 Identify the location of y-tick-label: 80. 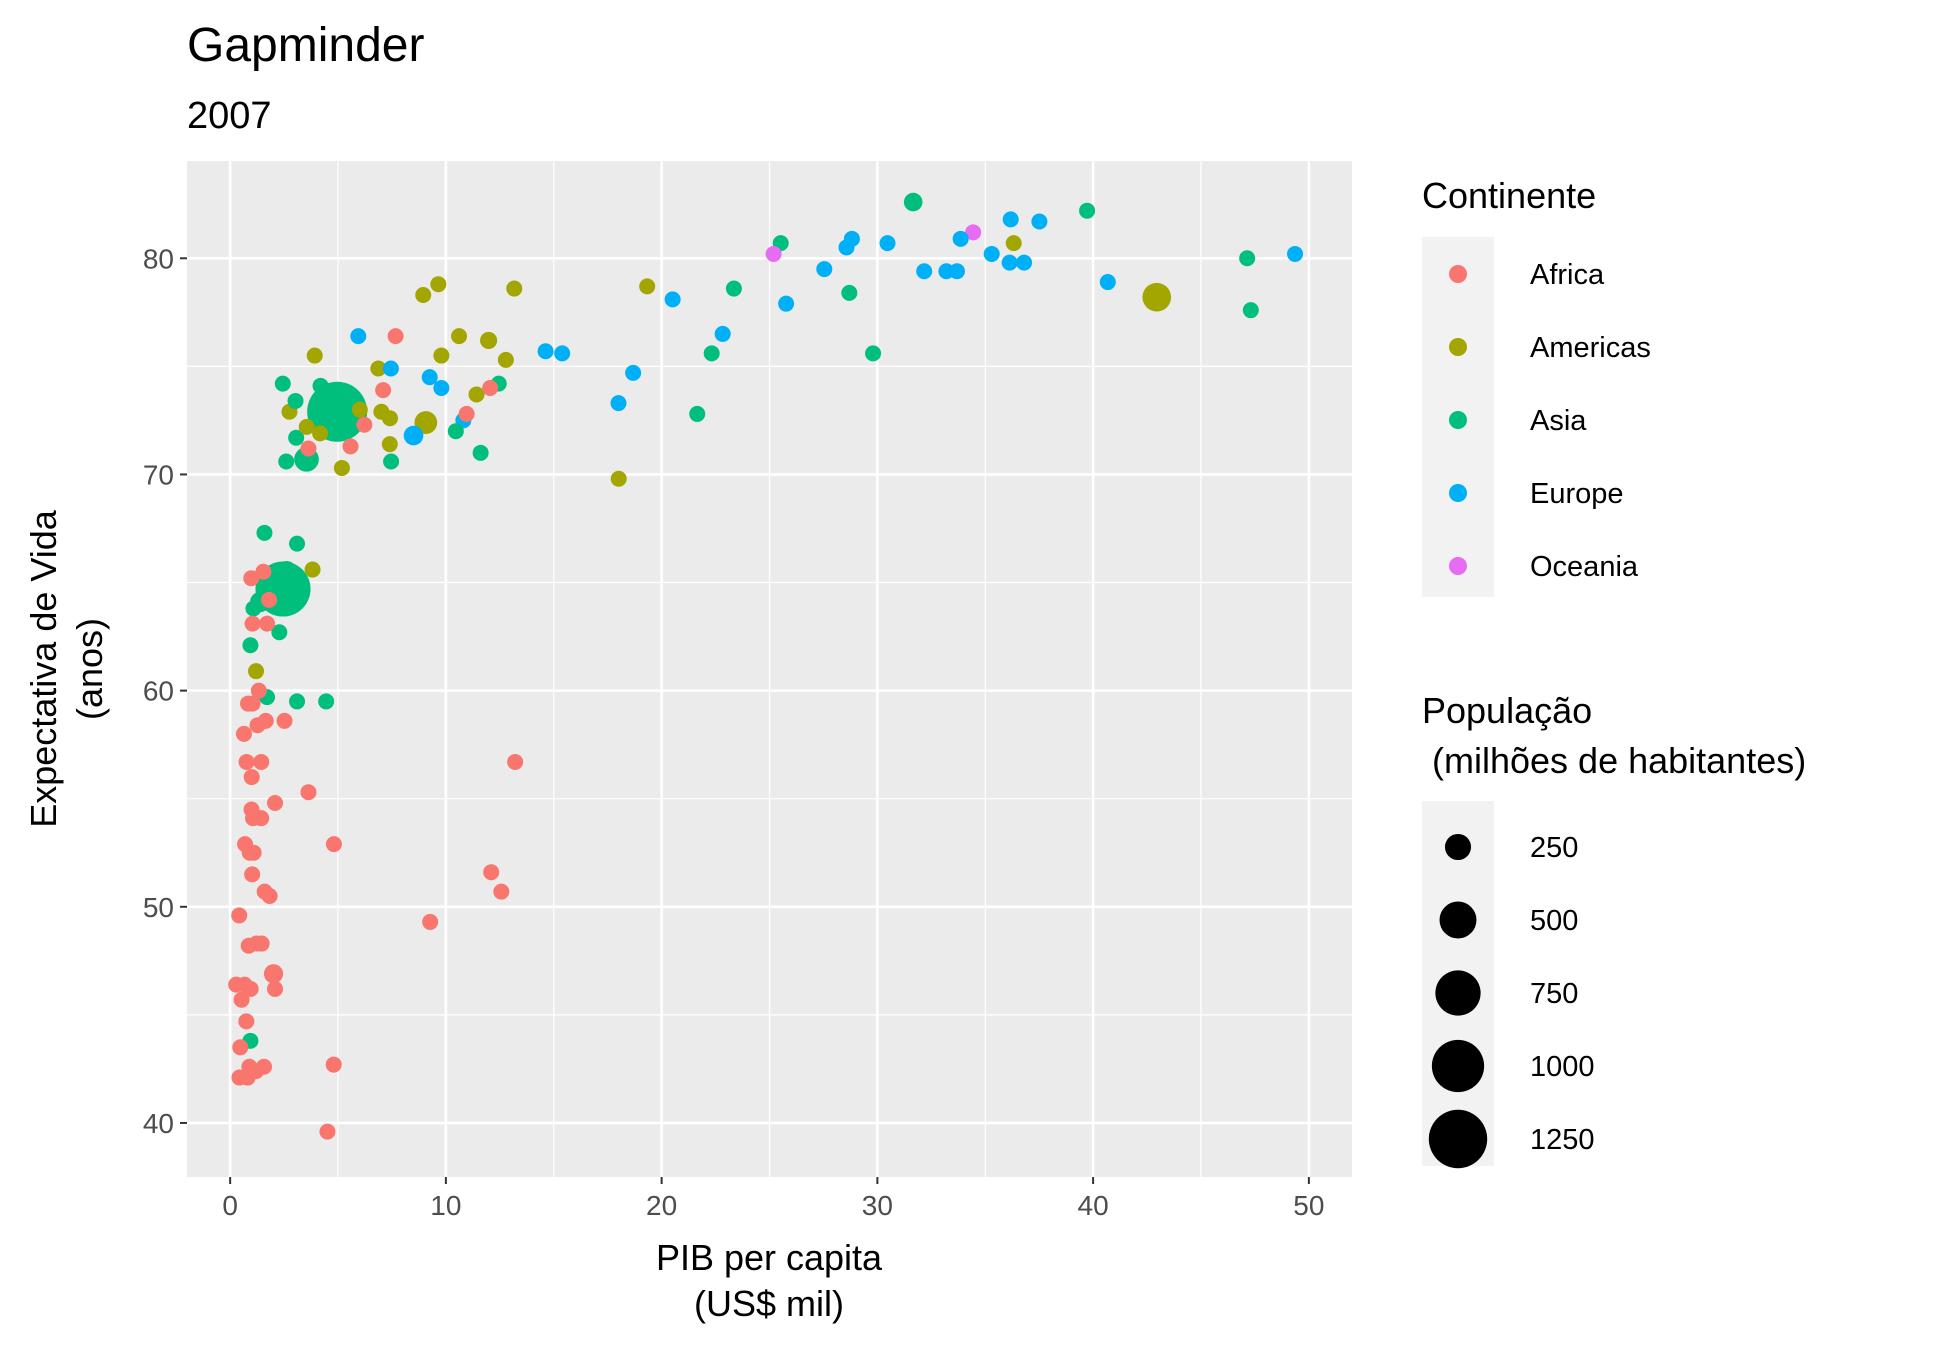
(158, 258).